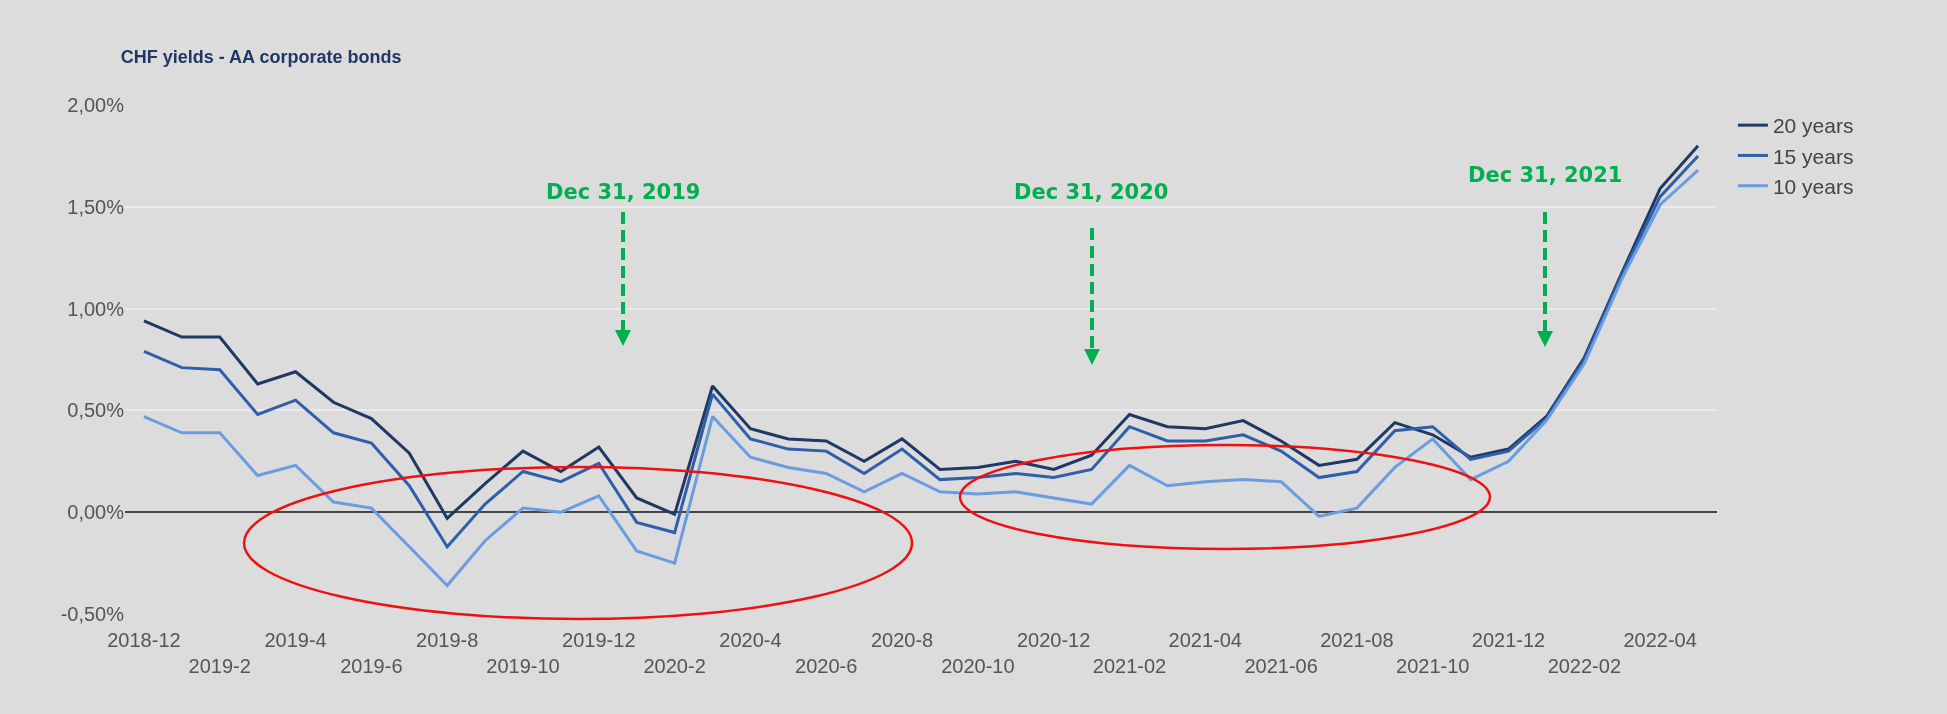  Describe the element at coordinates (1508, 640) in the screenshot. I see `x-tick-label: 2021-12` at that location.